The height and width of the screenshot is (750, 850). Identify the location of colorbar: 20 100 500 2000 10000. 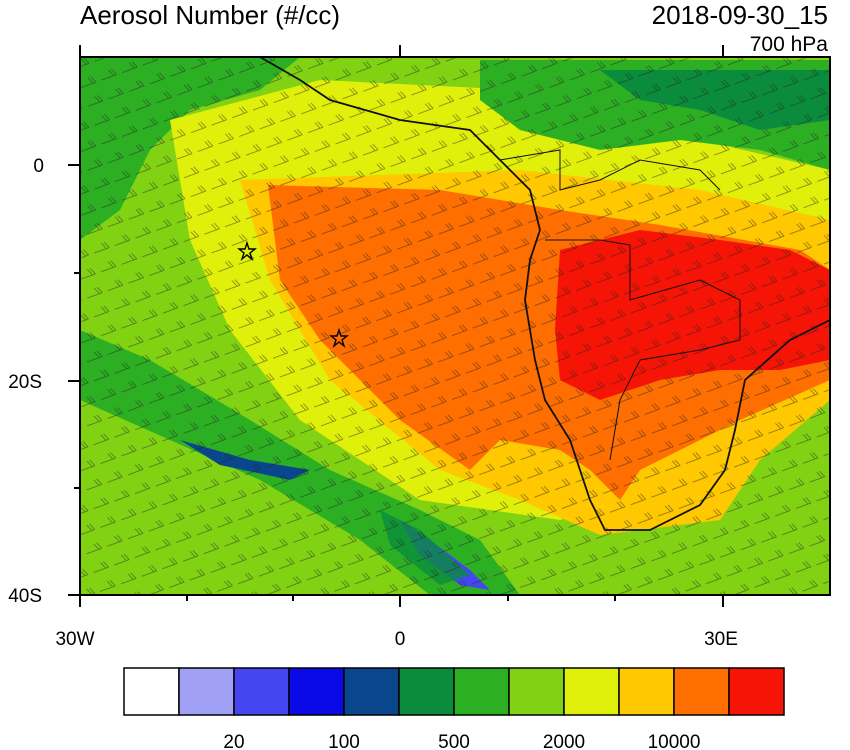
(454, 708).